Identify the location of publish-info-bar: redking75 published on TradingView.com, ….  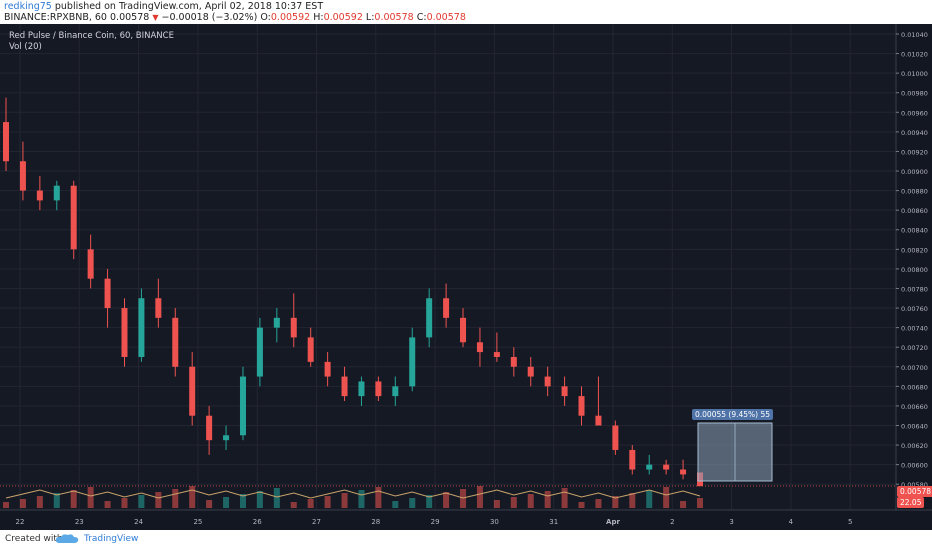
(466, 12).